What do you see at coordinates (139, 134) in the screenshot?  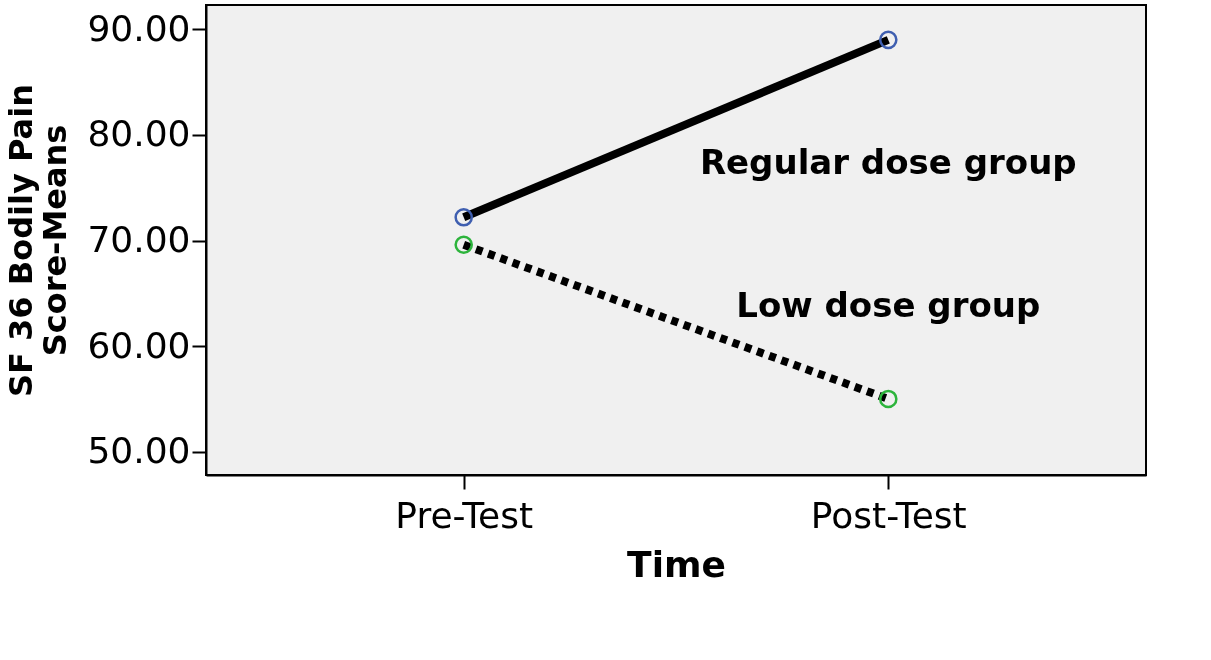 I see `y-tick-label: 80.00` at bounding box center [139, 134].